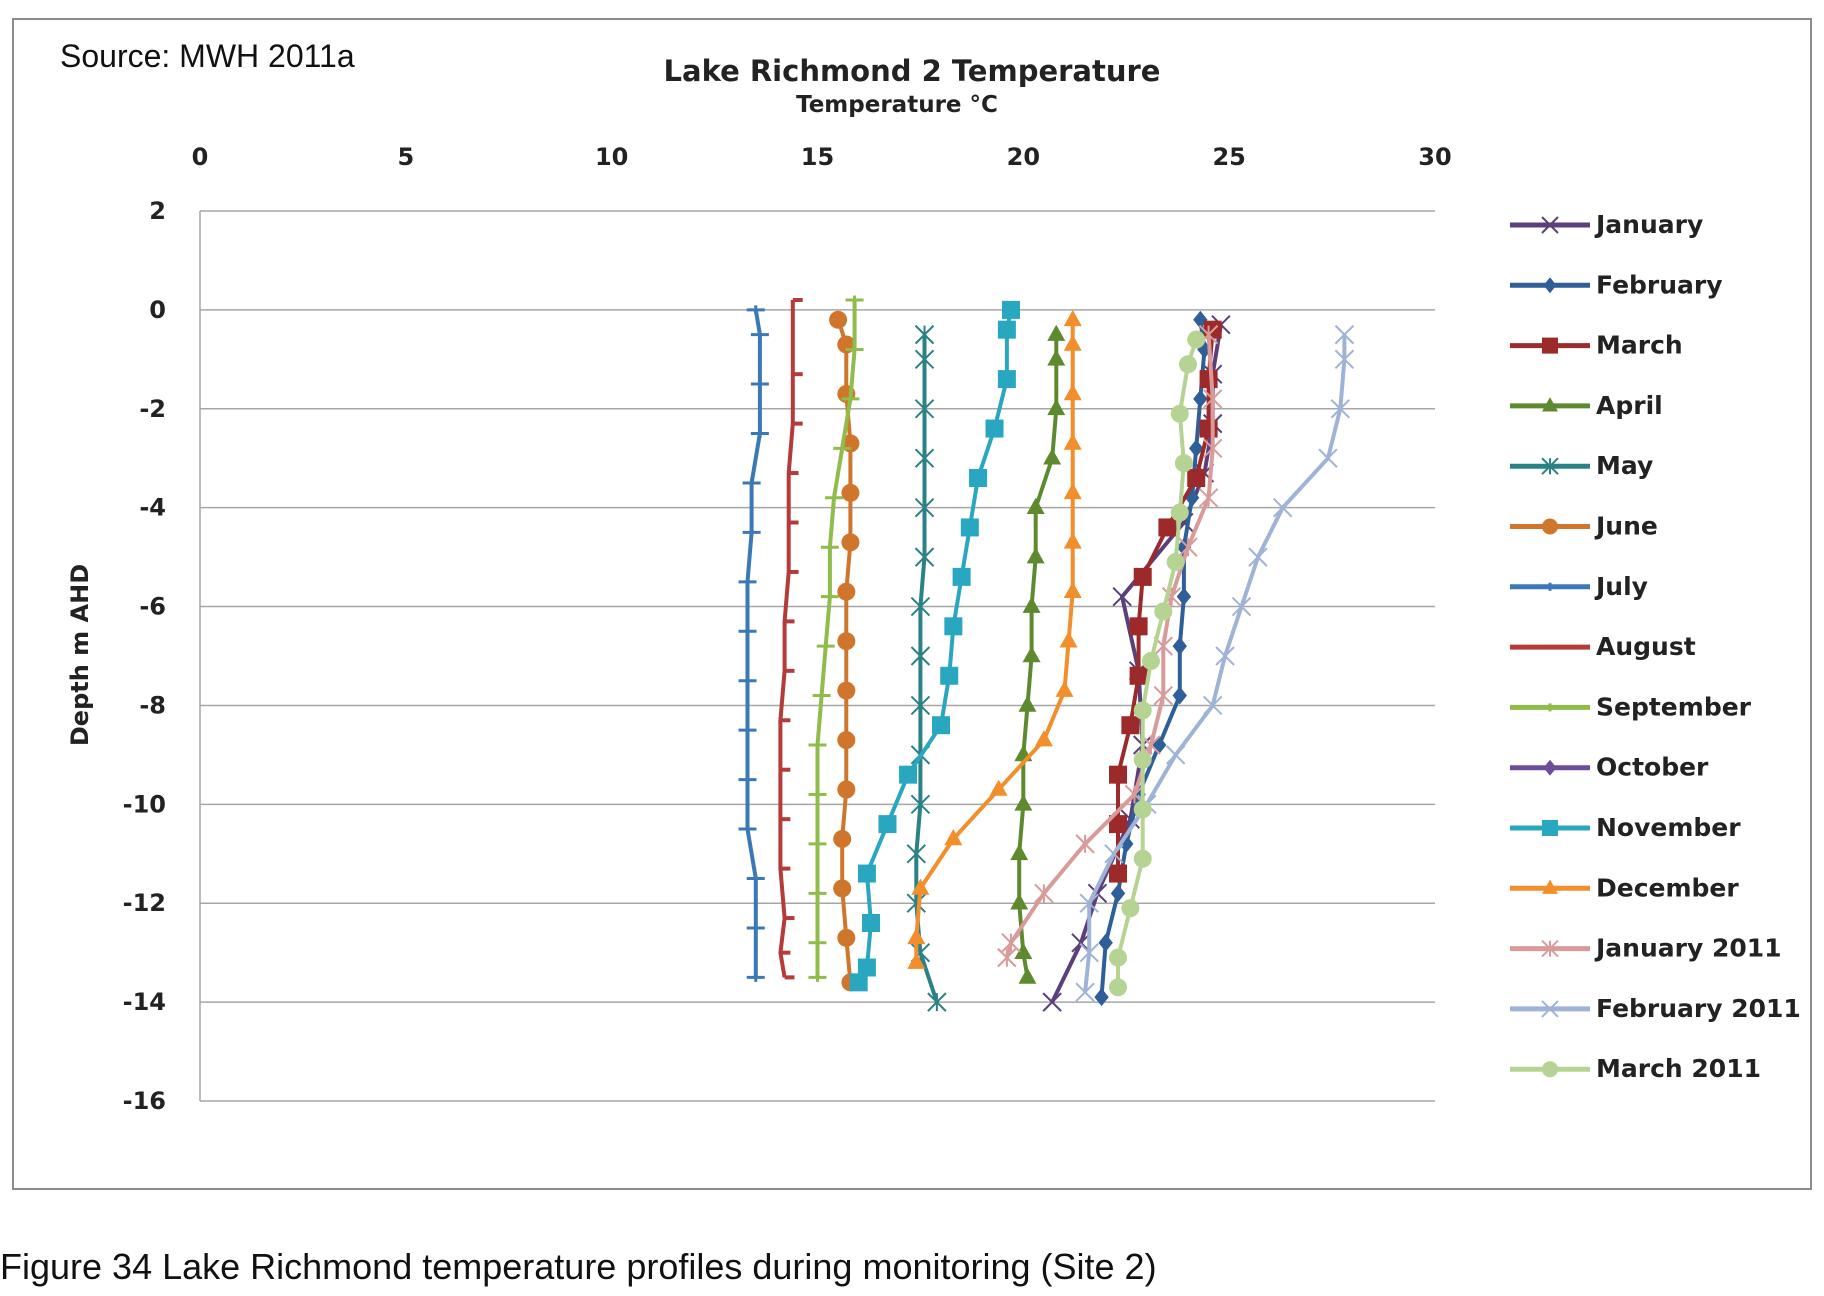 Image resolution: width=1824 pixels, height=1296 pixels. I want to click on y-tick-label: -4, so click(152, 508).